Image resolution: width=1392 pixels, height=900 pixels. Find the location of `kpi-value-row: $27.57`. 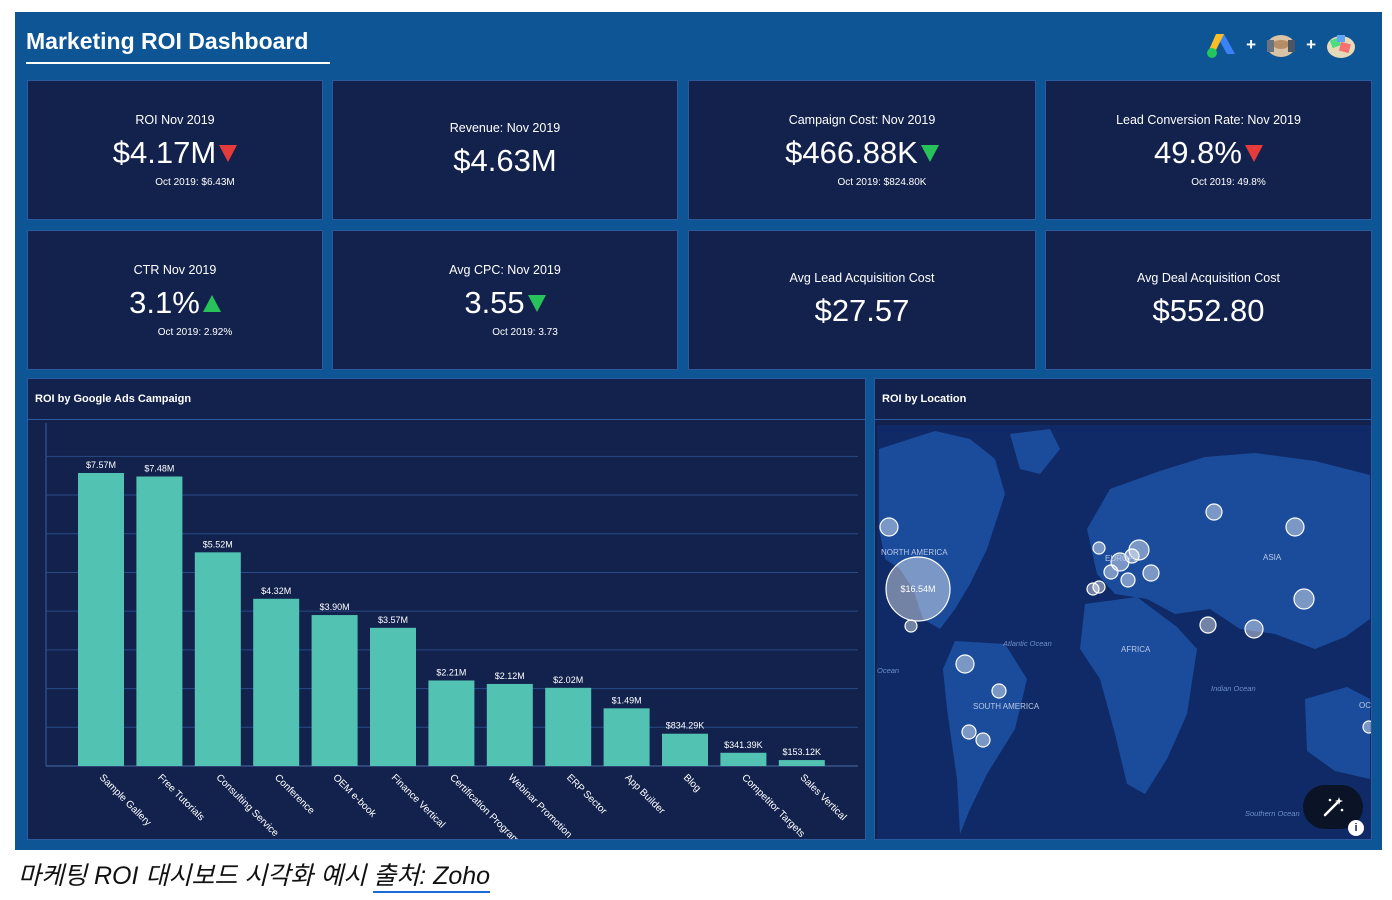

kpi-value-row: $27.57 is located at coordinates (862, 311).